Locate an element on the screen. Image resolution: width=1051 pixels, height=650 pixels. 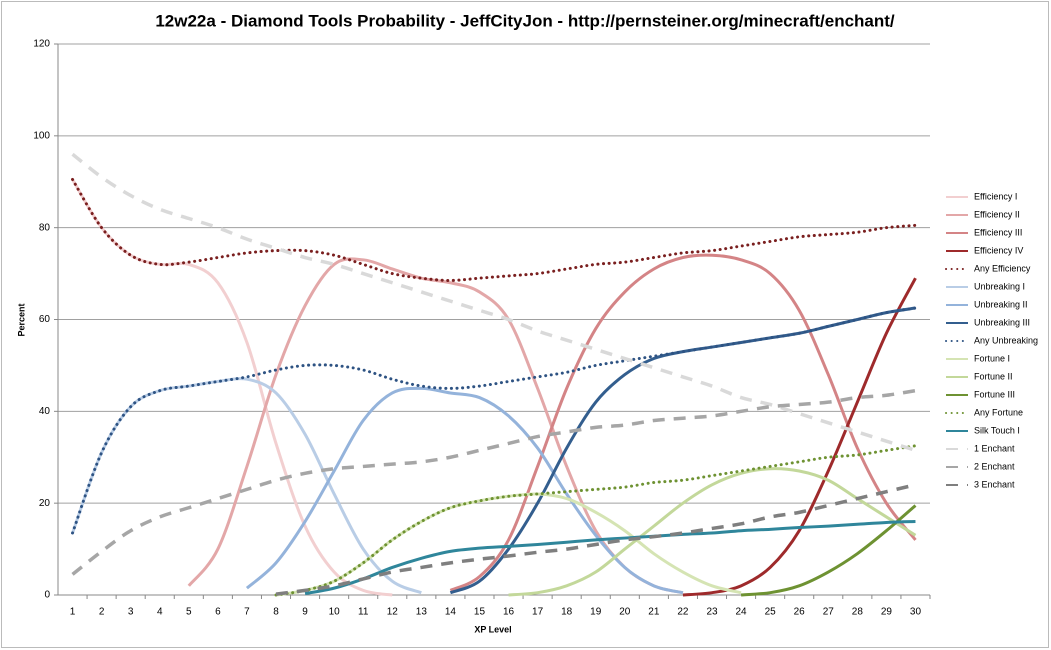
legend-label: 3 Enchant is located at coordinates (994, 484).